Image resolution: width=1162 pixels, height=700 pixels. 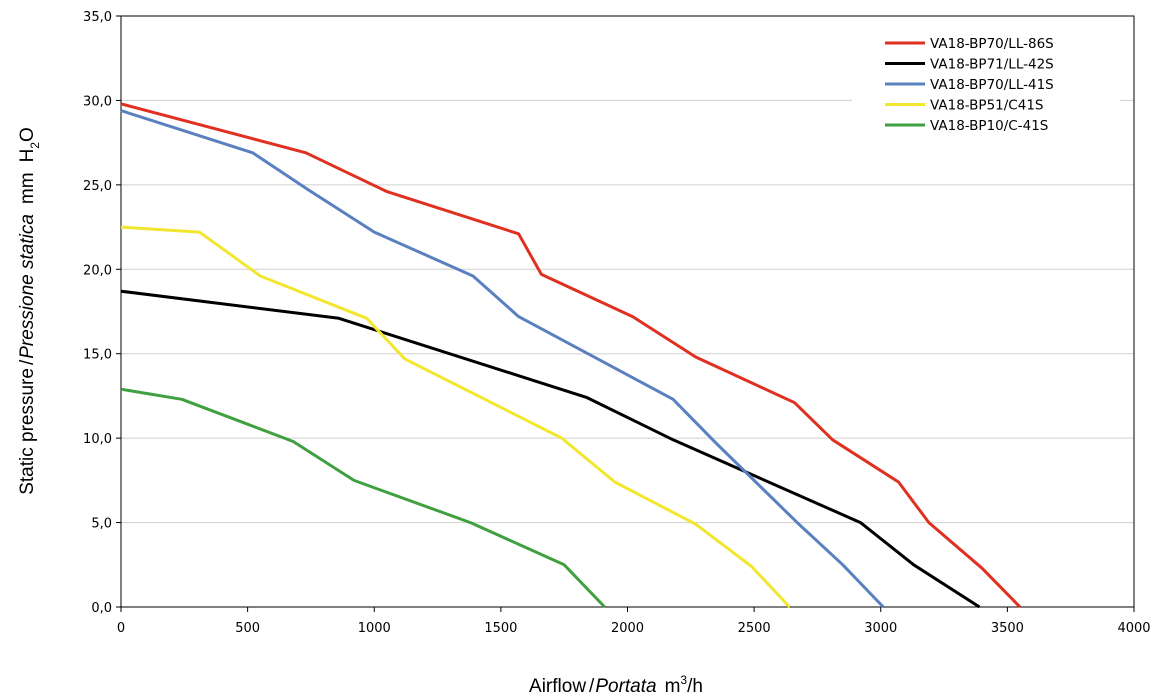 I want to click on legend-label-1: VA18-BP71/LL-42S, so click(x=992, y=65).